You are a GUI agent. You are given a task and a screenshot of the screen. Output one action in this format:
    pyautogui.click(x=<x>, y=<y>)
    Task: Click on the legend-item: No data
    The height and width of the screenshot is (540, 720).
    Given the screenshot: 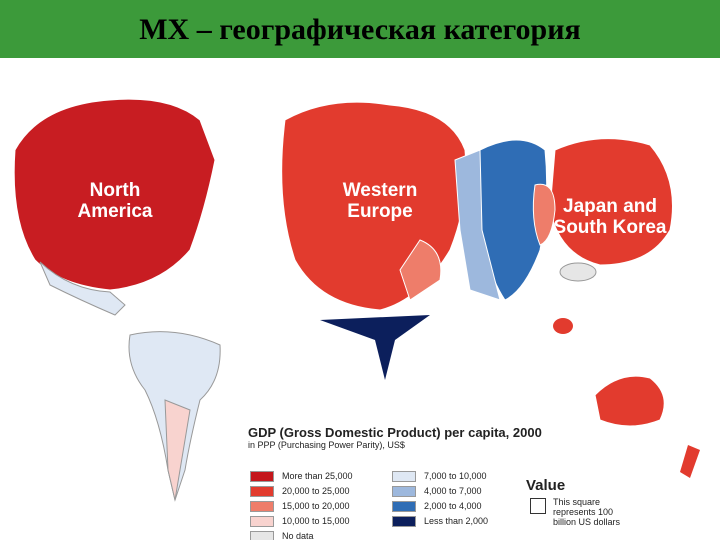 What is the action you would take?
    pyautogui.click(x=282, y=535)
    